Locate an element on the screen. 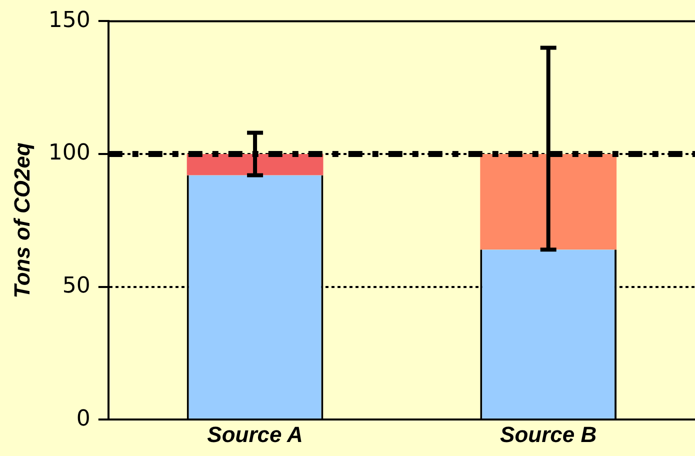 The width and height of the screenshot is (695, 456). y-tick-label: 0 is located at coordinates (83, 419).